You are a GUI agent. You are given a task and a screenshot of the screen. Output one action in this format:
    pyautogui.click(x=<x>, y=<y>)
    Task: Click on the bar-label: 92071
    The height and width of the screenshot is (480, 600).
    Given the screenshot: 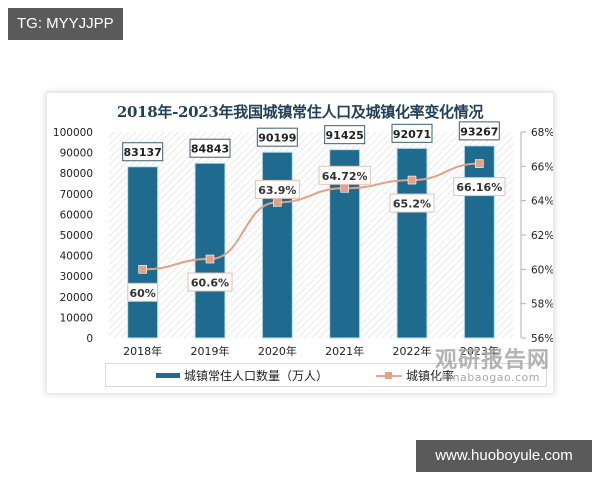 What is the action you would take?
    pyautogui.click(x=412, y=134)
    